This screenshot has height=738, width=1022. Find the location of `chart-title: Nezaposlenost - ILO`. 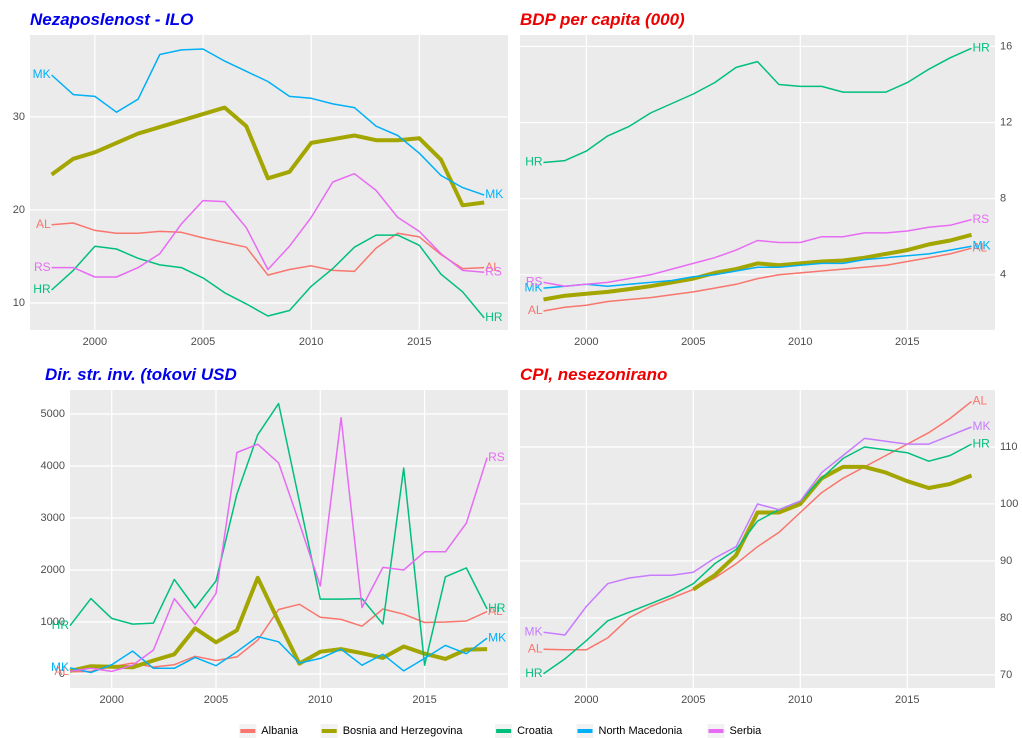

chart-title: Nezaposlenost - ILO is located at coordinates (111, 19).